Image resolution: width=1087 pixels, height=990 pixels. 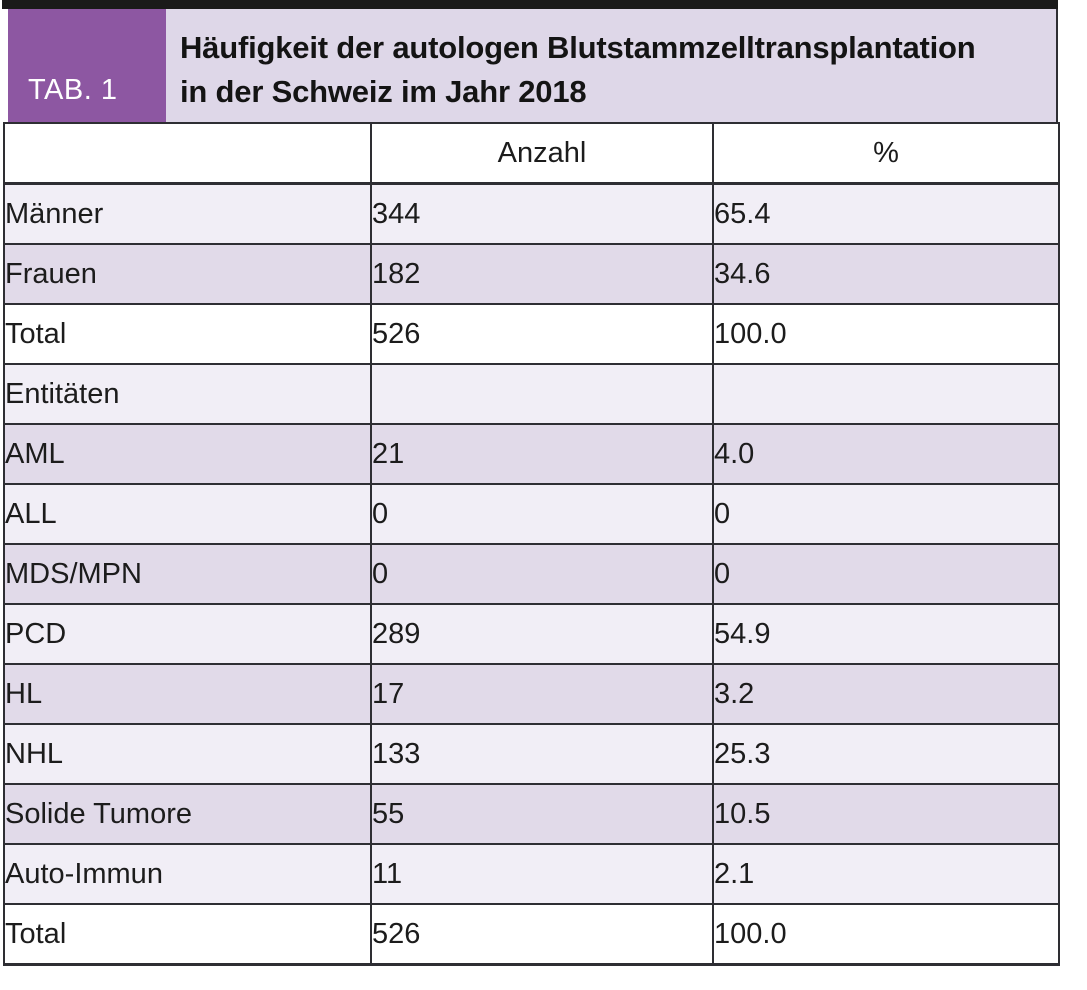 I want to click on table-row: AML 21 4.0, so click(x=531, y=454).